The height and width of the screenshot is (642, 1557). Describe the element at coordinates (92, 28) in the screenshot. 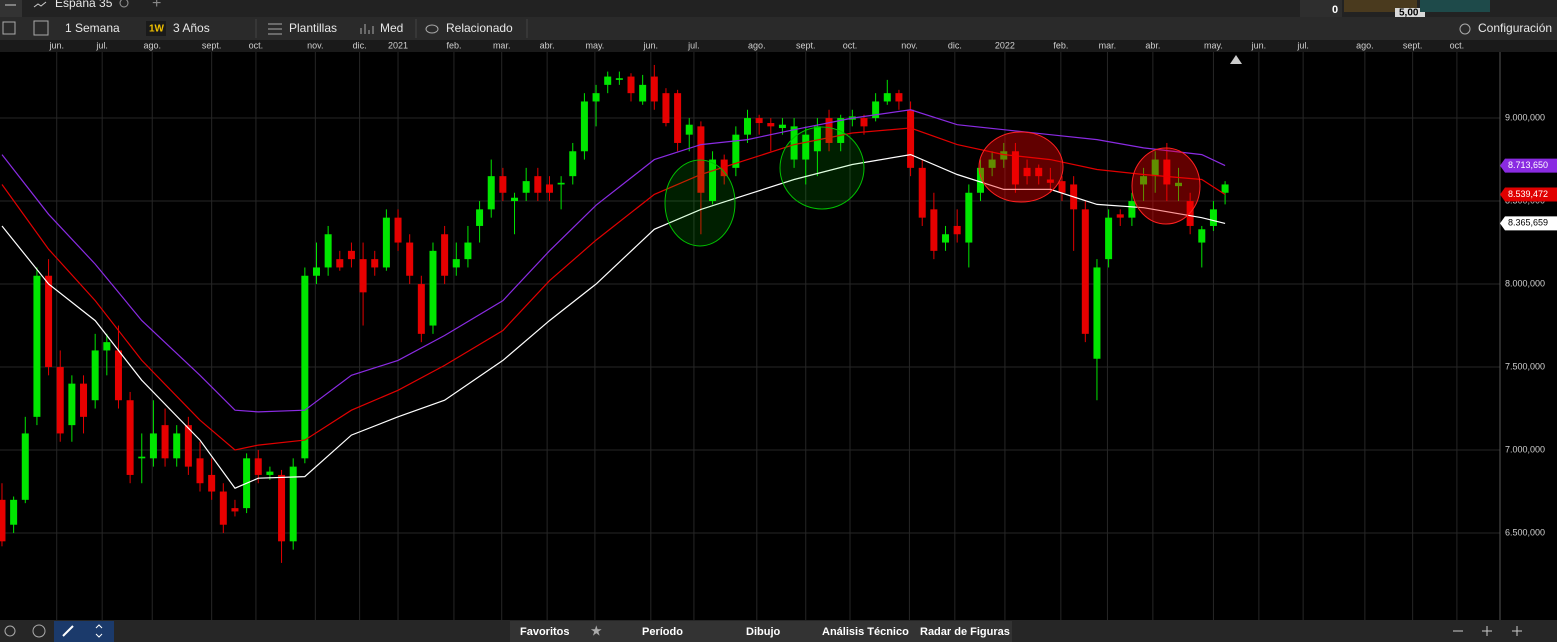

I see `interval: 1 Semana` at that location.